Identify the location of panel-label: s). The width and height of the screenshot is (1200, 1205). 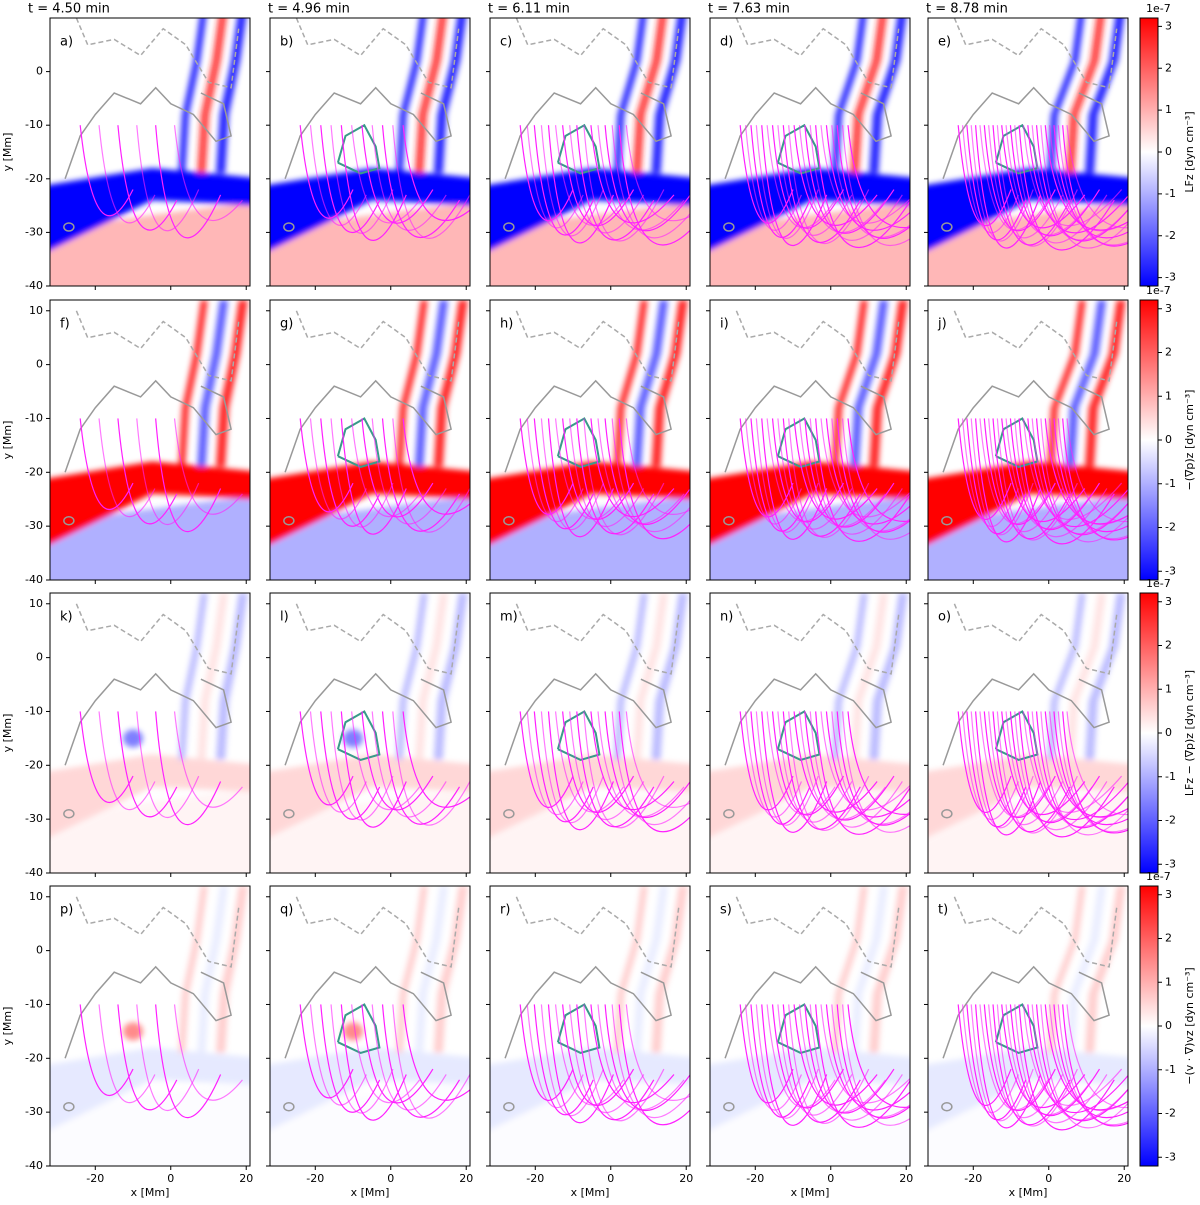
(726, 910).